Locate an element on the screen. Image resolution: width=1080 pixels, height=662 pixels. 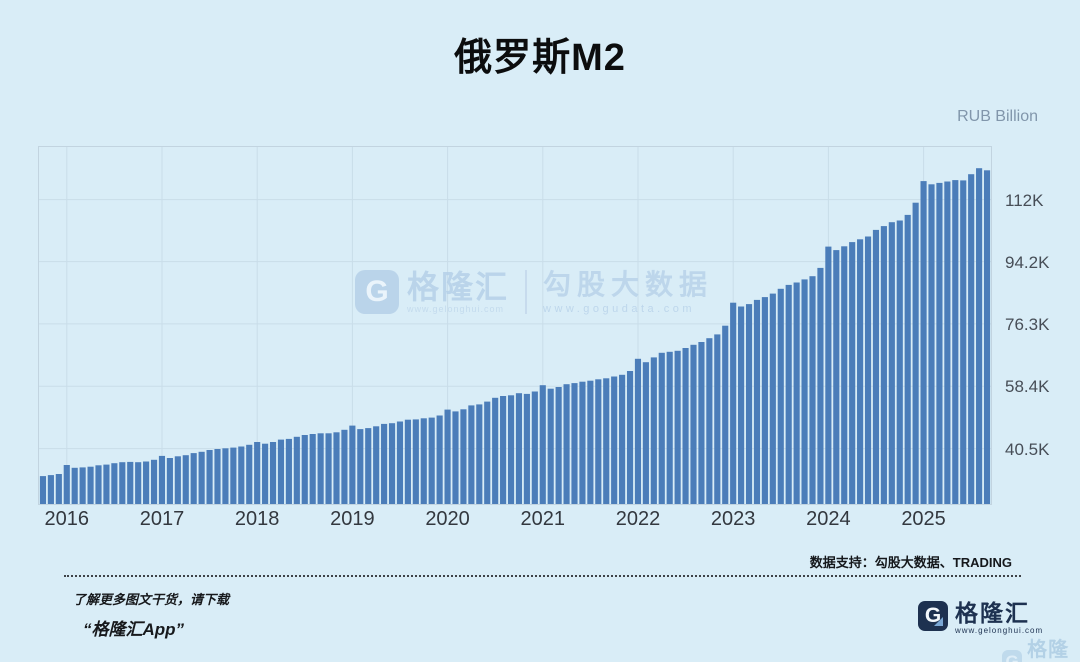
x-tick-2019: 2019 is located at coordinates (352, 519).